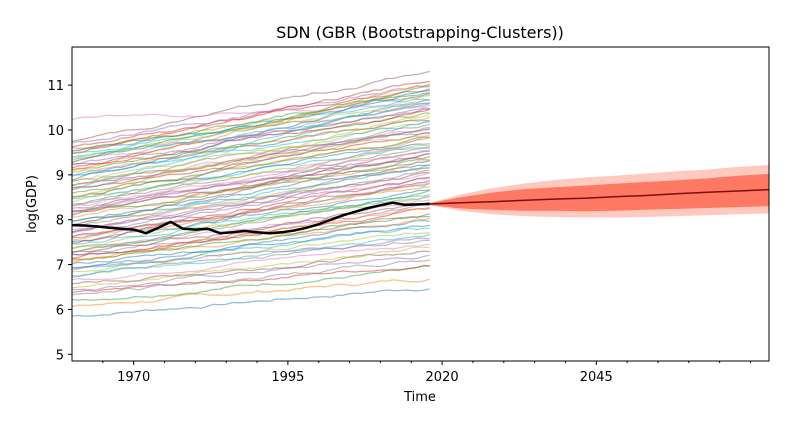  I want to click on x-tick-label: 2020, so click(442, 377).